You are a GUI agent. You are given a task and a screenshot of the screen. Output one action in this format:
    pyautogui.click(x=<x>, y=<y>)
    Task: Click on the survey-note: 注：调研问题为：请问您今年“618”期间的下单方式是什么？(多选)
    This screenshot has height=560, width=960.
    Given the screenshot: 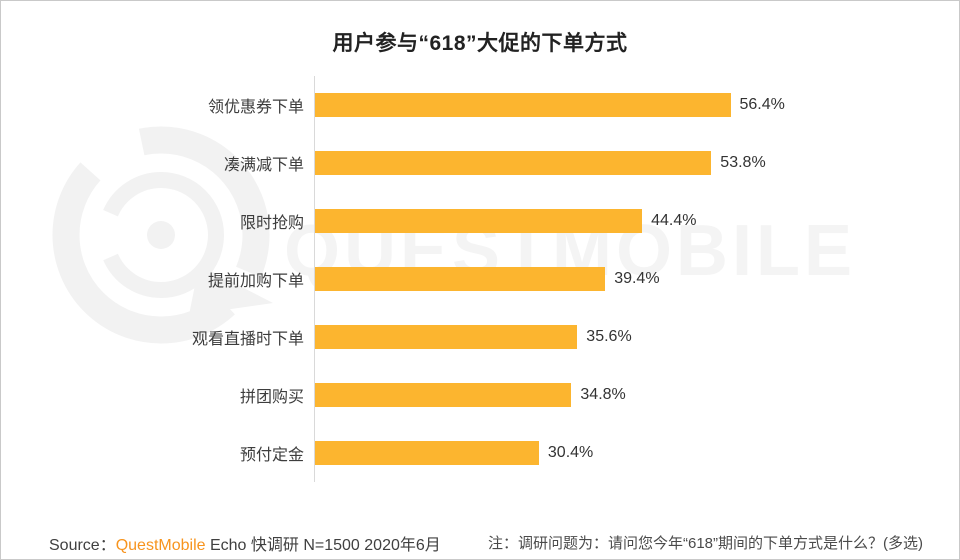 What is the action you would take?
    pyautogui.click(x=706, y=543)
    